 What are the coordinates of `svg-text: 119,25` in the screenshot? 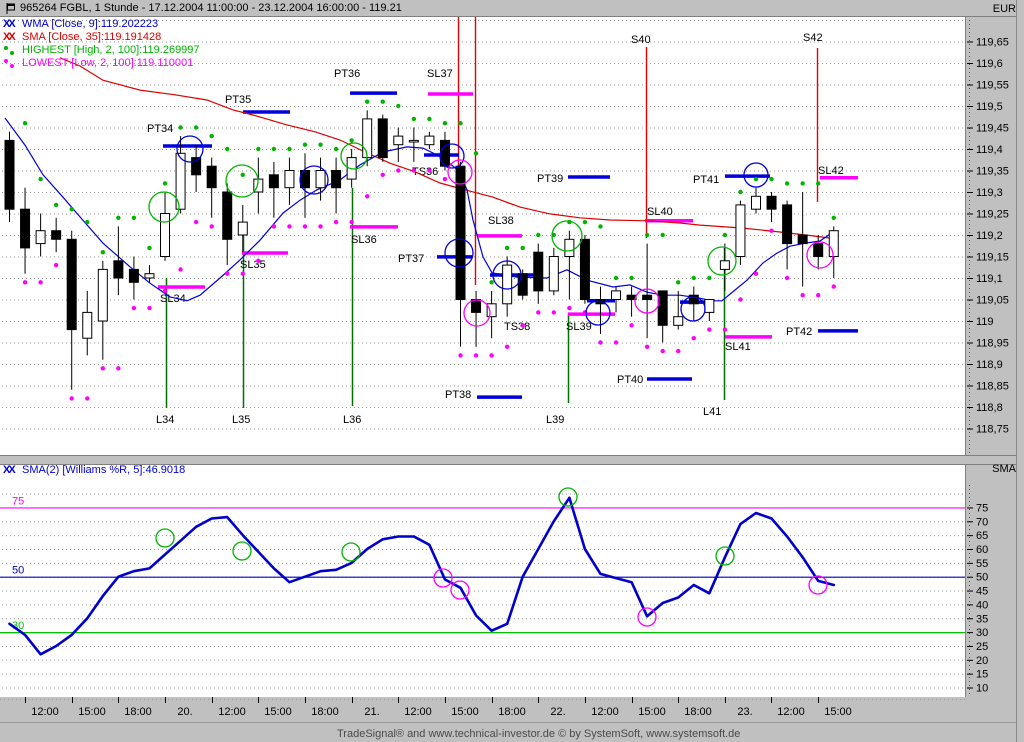 It's located at (992, 215).